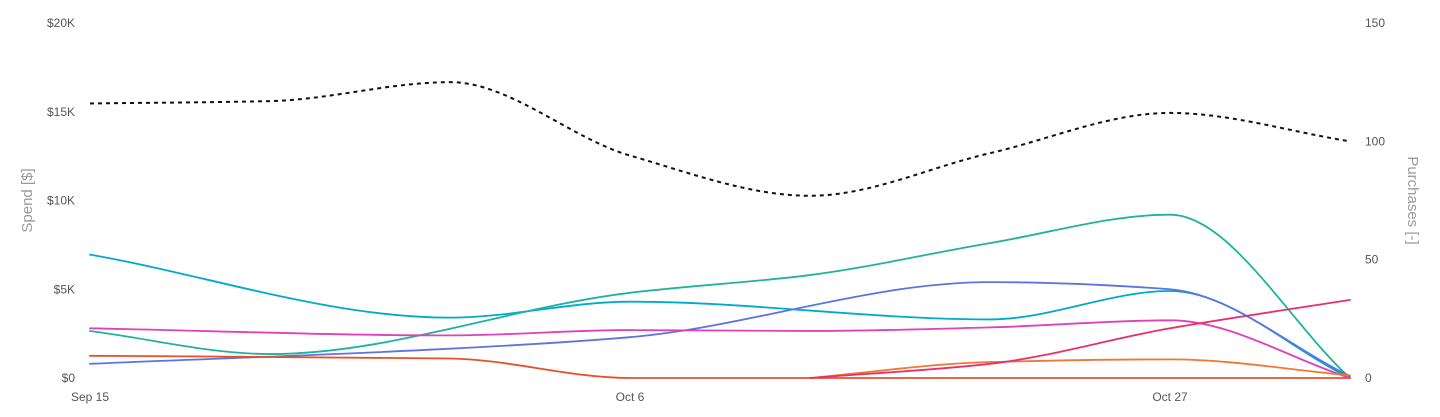 This screenshot has width=1440, height=417. What do you see at coordinates (61, 23) in the screenshot?
I see `y-tick-label: $20K` at bounding box center [61, 23].